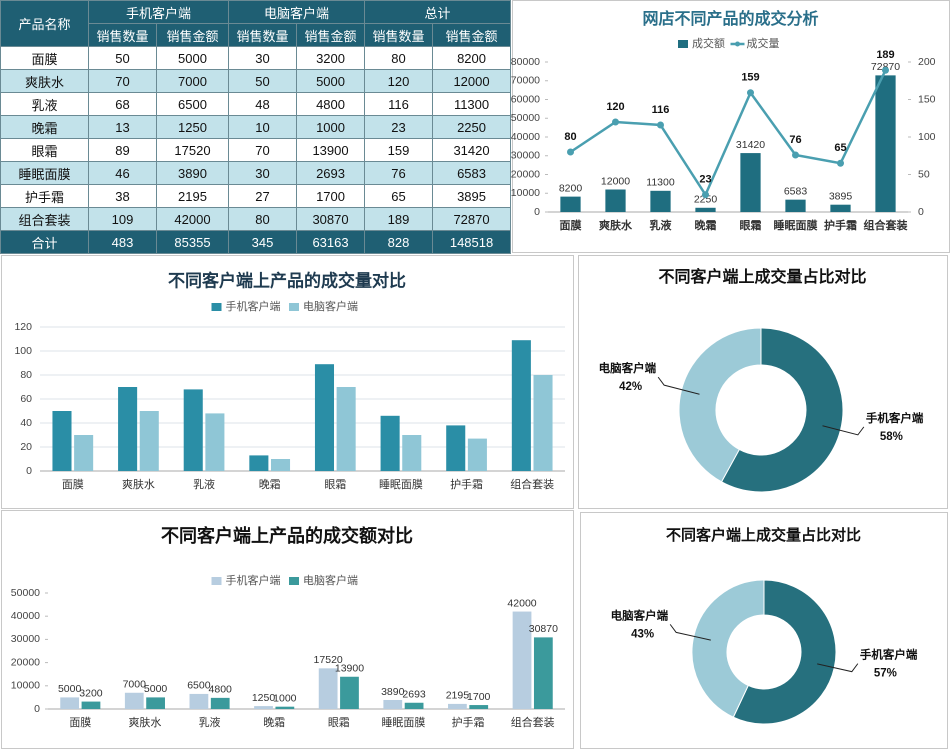 This screenshot has width=950, height=750. Describe the element at coordinates (891, 437) in the screenshot. I see `slice-value: 58%` at that location.